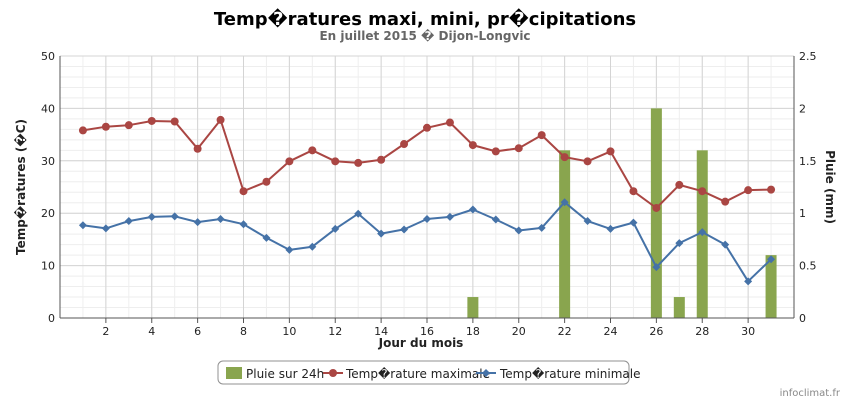 The width and height of the screenshot is (850, 400). I want to click on y-left-tick-label: 40, so click(48, 108).